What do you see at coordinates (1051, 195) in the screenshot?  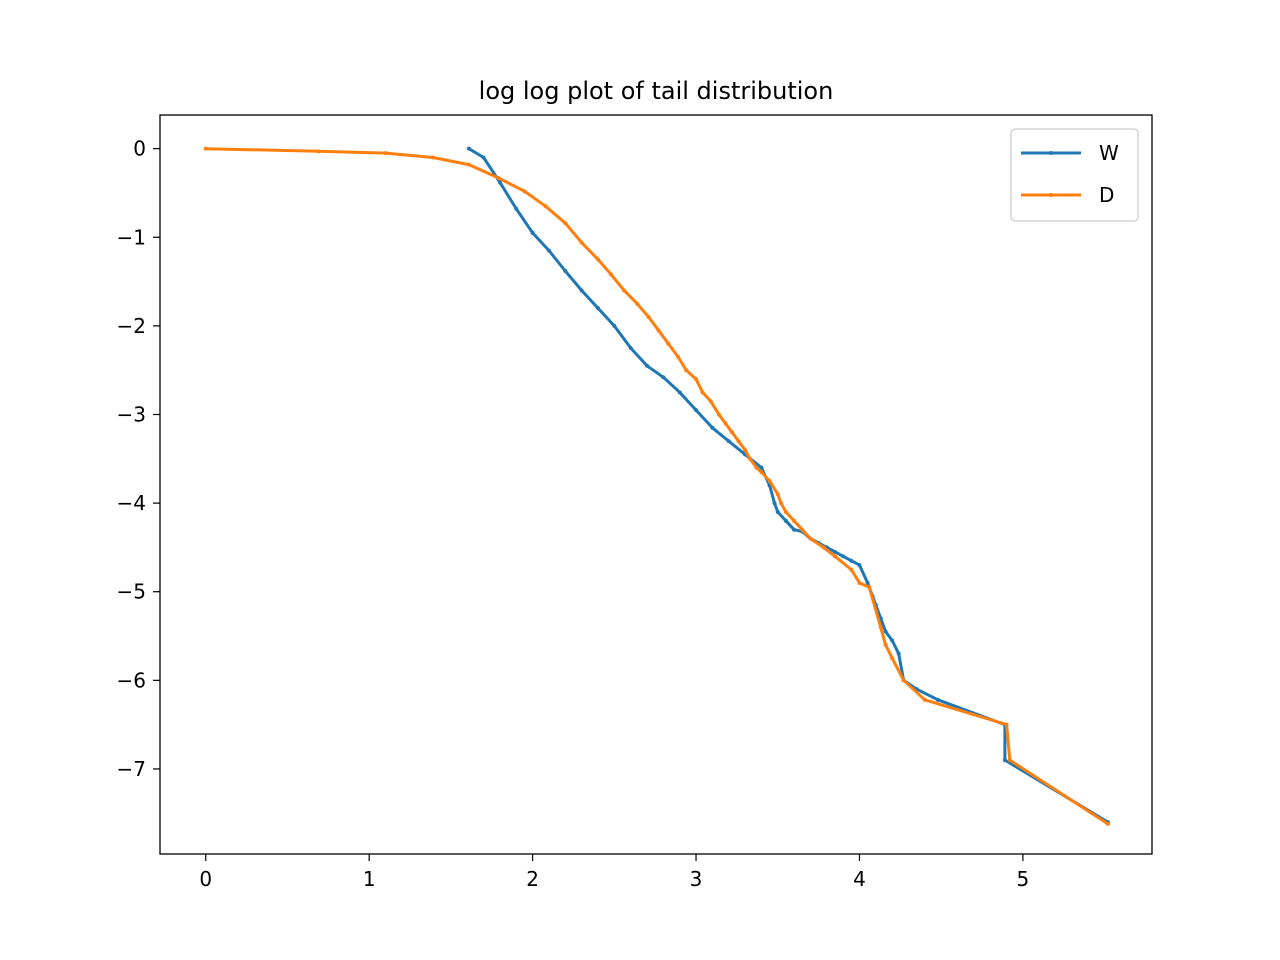 I see `legend-marker-d` at bounding box center [1051, 195].